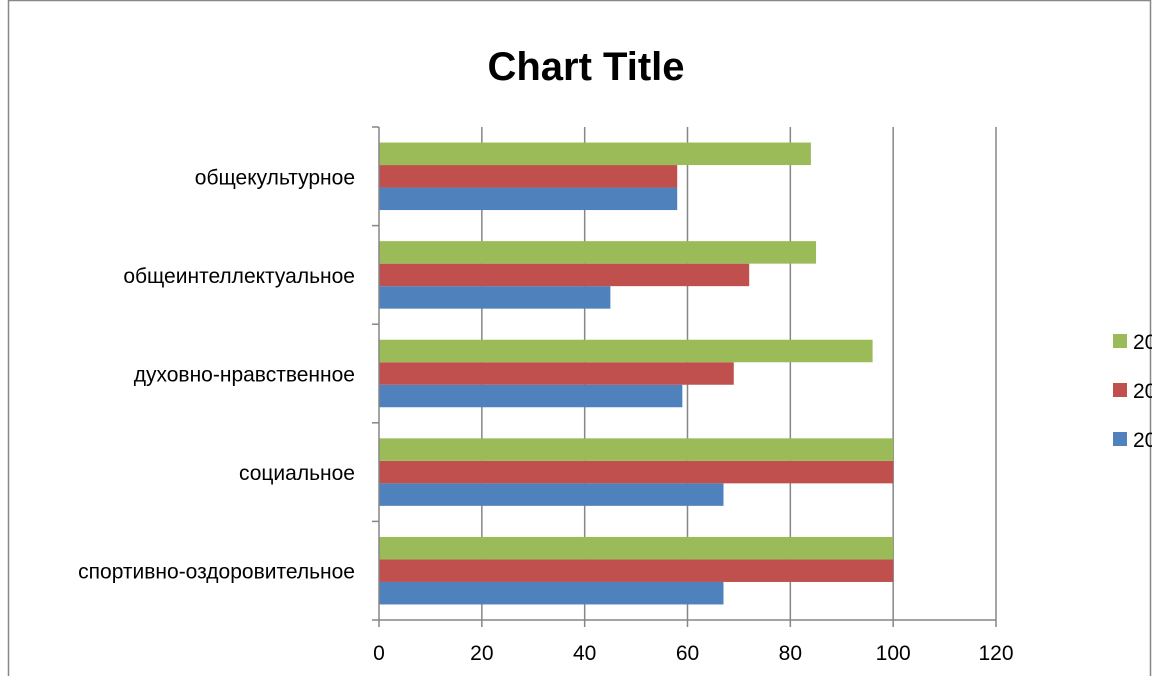 This screenshot has width=1152, height=676. I want to click on legend-label-2023: 2023, so click(1142, 342).